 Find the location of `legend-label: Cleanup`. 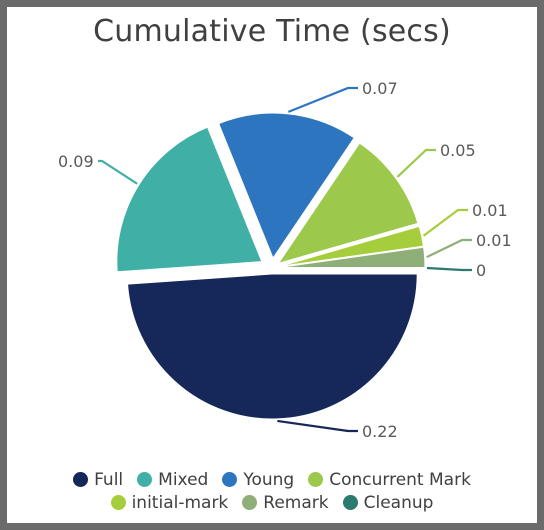

legend-label: Cleanup is located at coordinates (398, 502).